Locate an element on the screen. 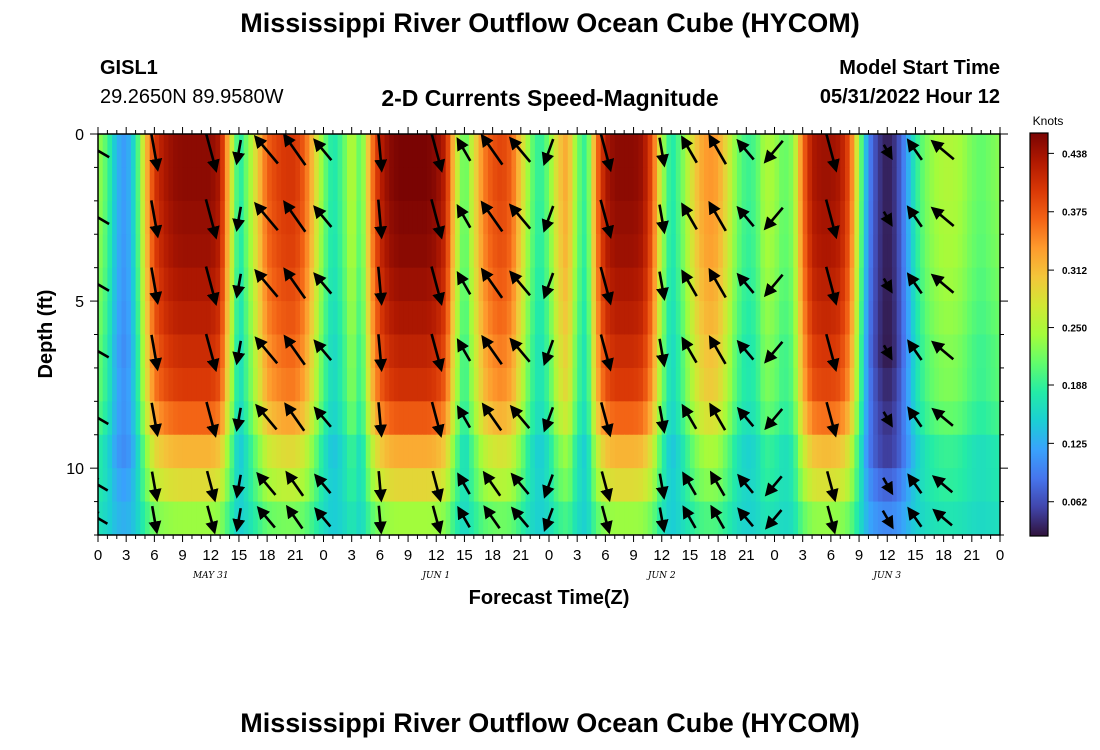 This screenshot has width=1100, height=750. x-day-label: JUN 3 is located at coordinates (886, 576).